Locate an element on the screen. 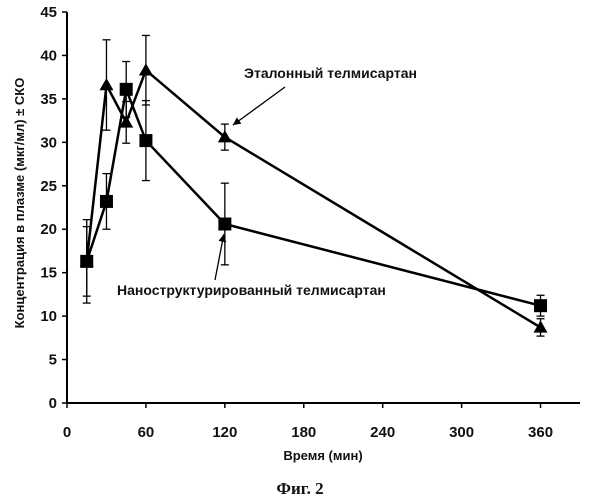  x-tick-label: 240 is located at coordinates (382, 432).